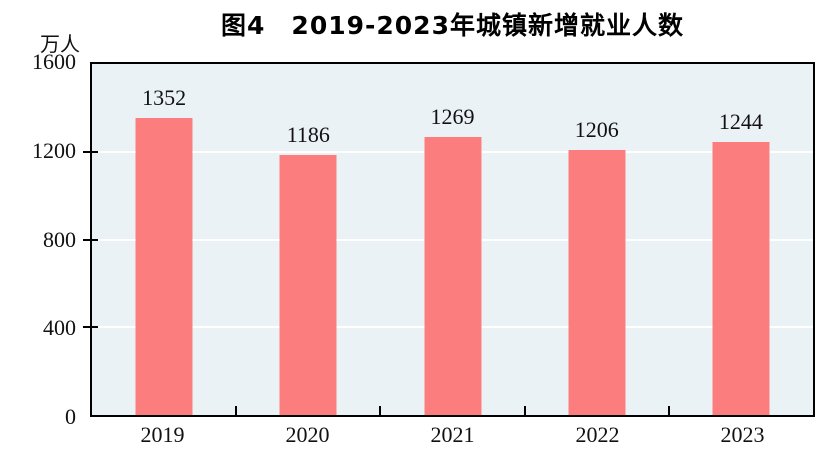 The width and height of the screenshot is (830, 463). I want to click on bar-slot-2019: 1352, so click(164, 239).